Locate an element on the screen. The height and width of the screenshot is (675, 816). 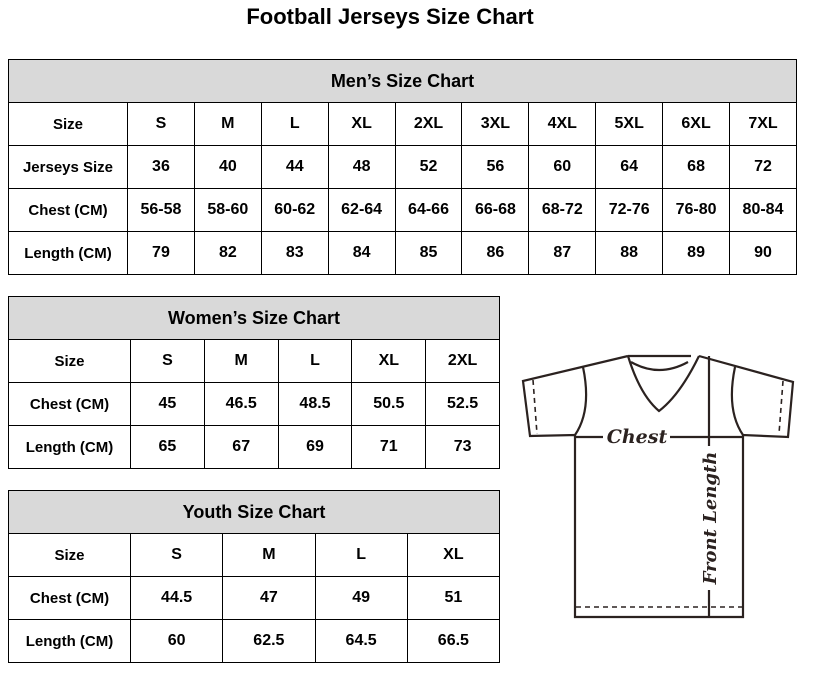
table-row: Size S M L XL 2XL 3XL 4XL 5XL 6XL 7XL is located at coordinates (402, 124).